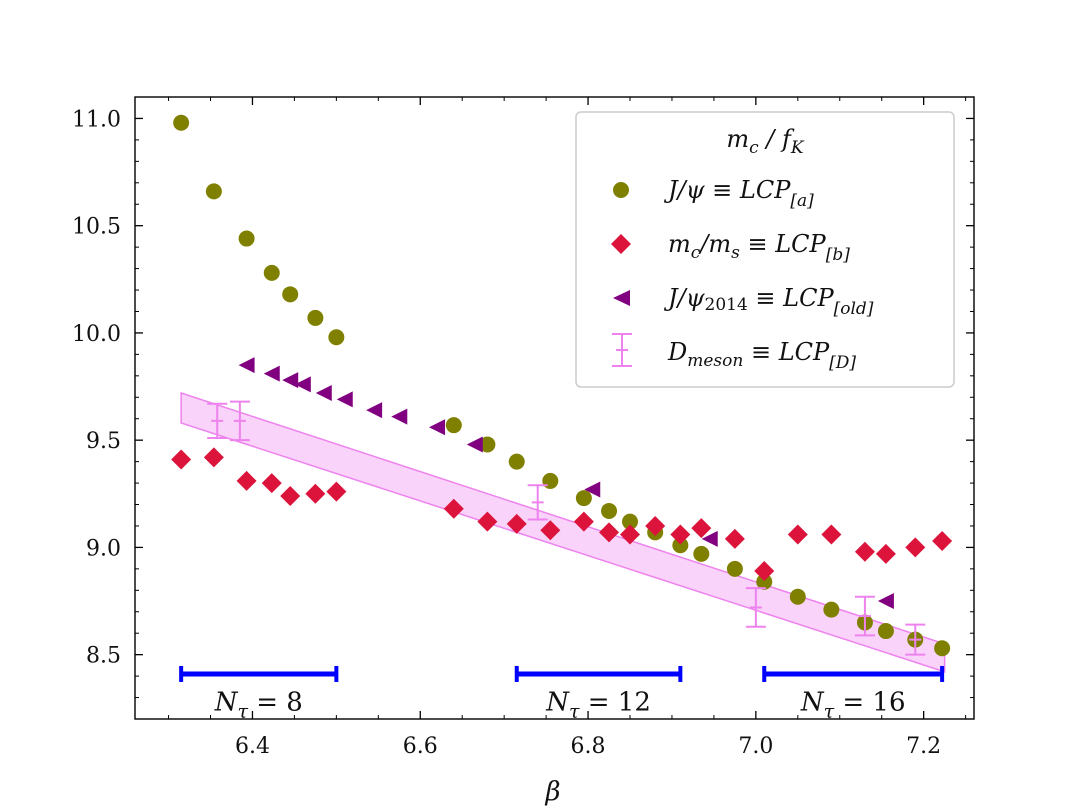 This screenshot has width=1079, height=809. Describe the element at coordinates (103, 548) in the screenshot. I see `y-tick-label: 9.0` at that location.